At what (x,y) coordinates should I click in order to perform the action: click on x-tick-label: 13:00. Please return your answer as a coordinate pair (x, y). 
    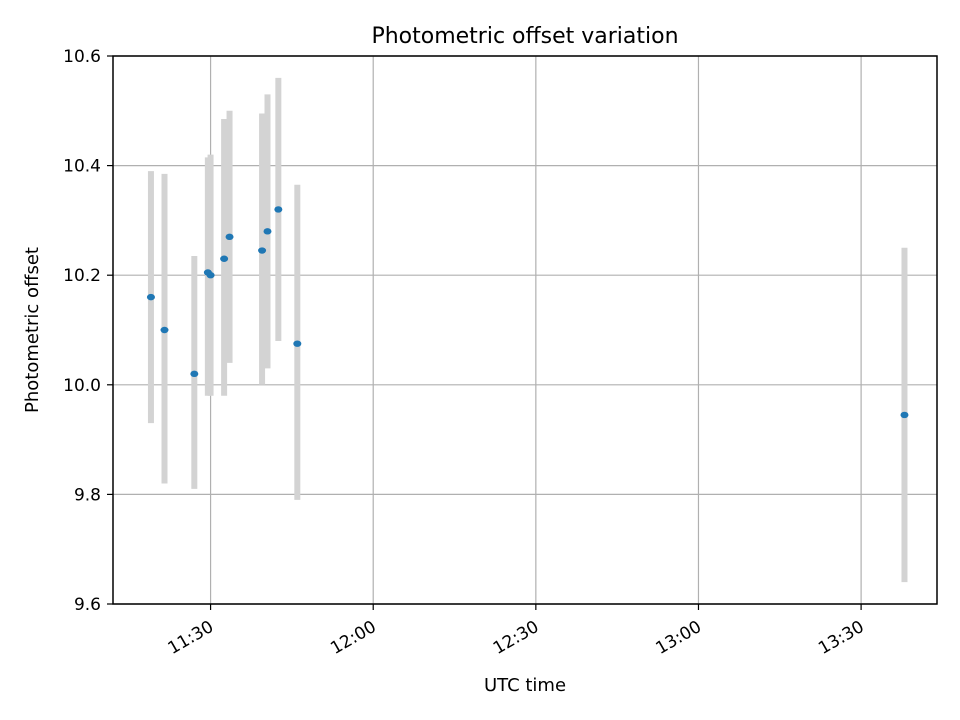
    Looking at the image, I should click on (679, 638).